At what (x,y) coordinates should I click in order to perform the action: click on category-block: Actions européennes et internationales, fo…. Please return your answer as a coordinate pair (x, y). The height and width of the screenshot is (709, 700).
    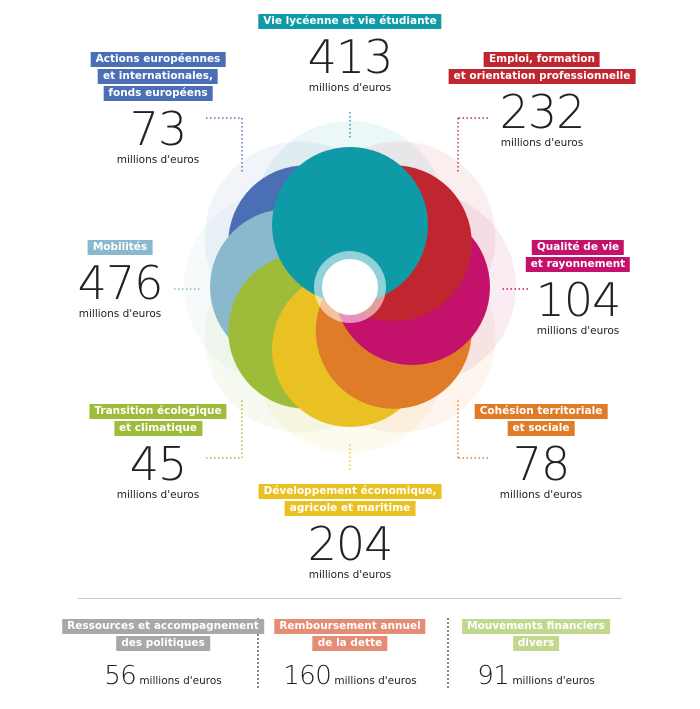
    Looking at the image, I should click on (158, 109).